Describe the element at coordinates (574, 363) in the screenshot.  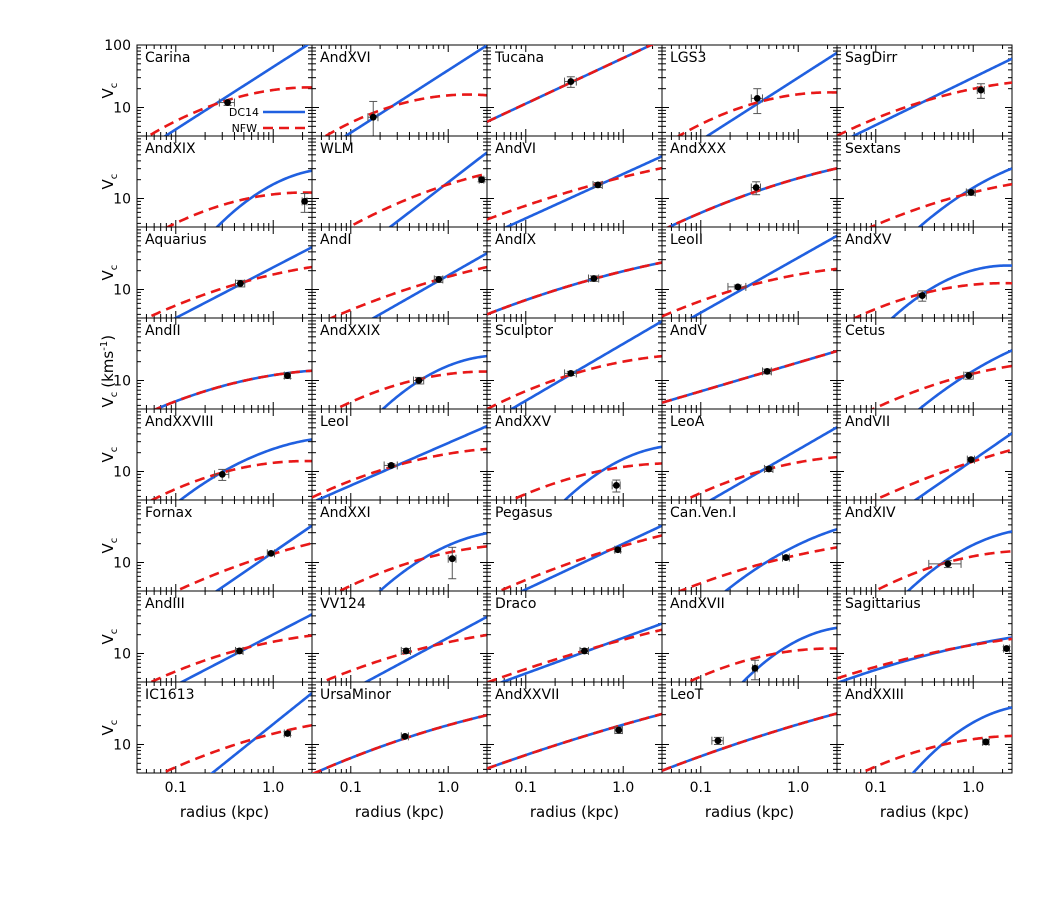
I see `panel-Sculptor: Sculptor` at that location.